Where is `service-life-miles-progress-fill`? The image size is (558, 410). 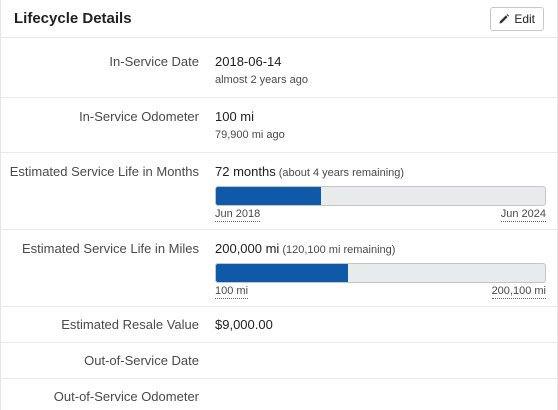
service-life-miles-progress-fill is located at coordinates (282, 273).